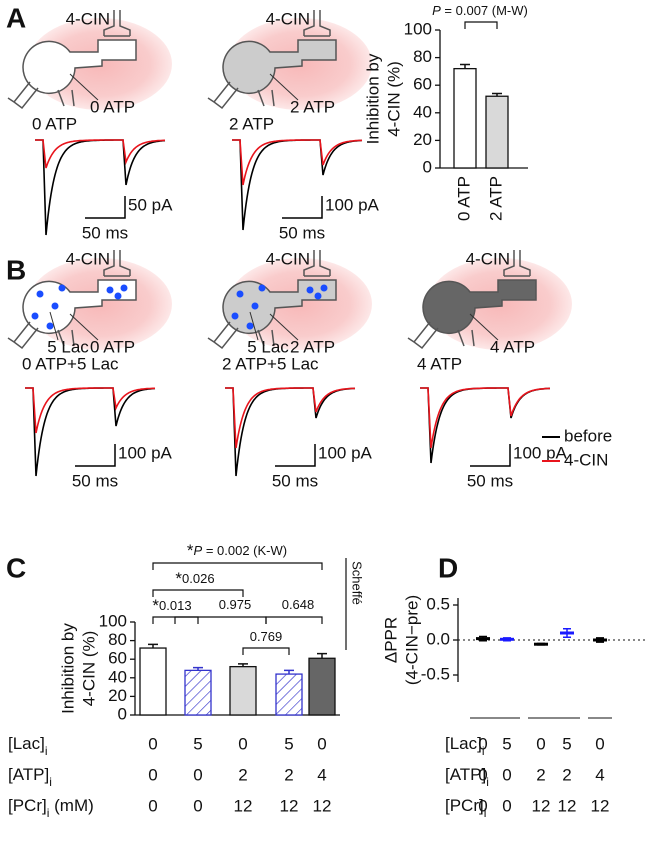 This screenshot has height=853, width=658. I want to click on y-tick-label: 20, so click(422, 139).